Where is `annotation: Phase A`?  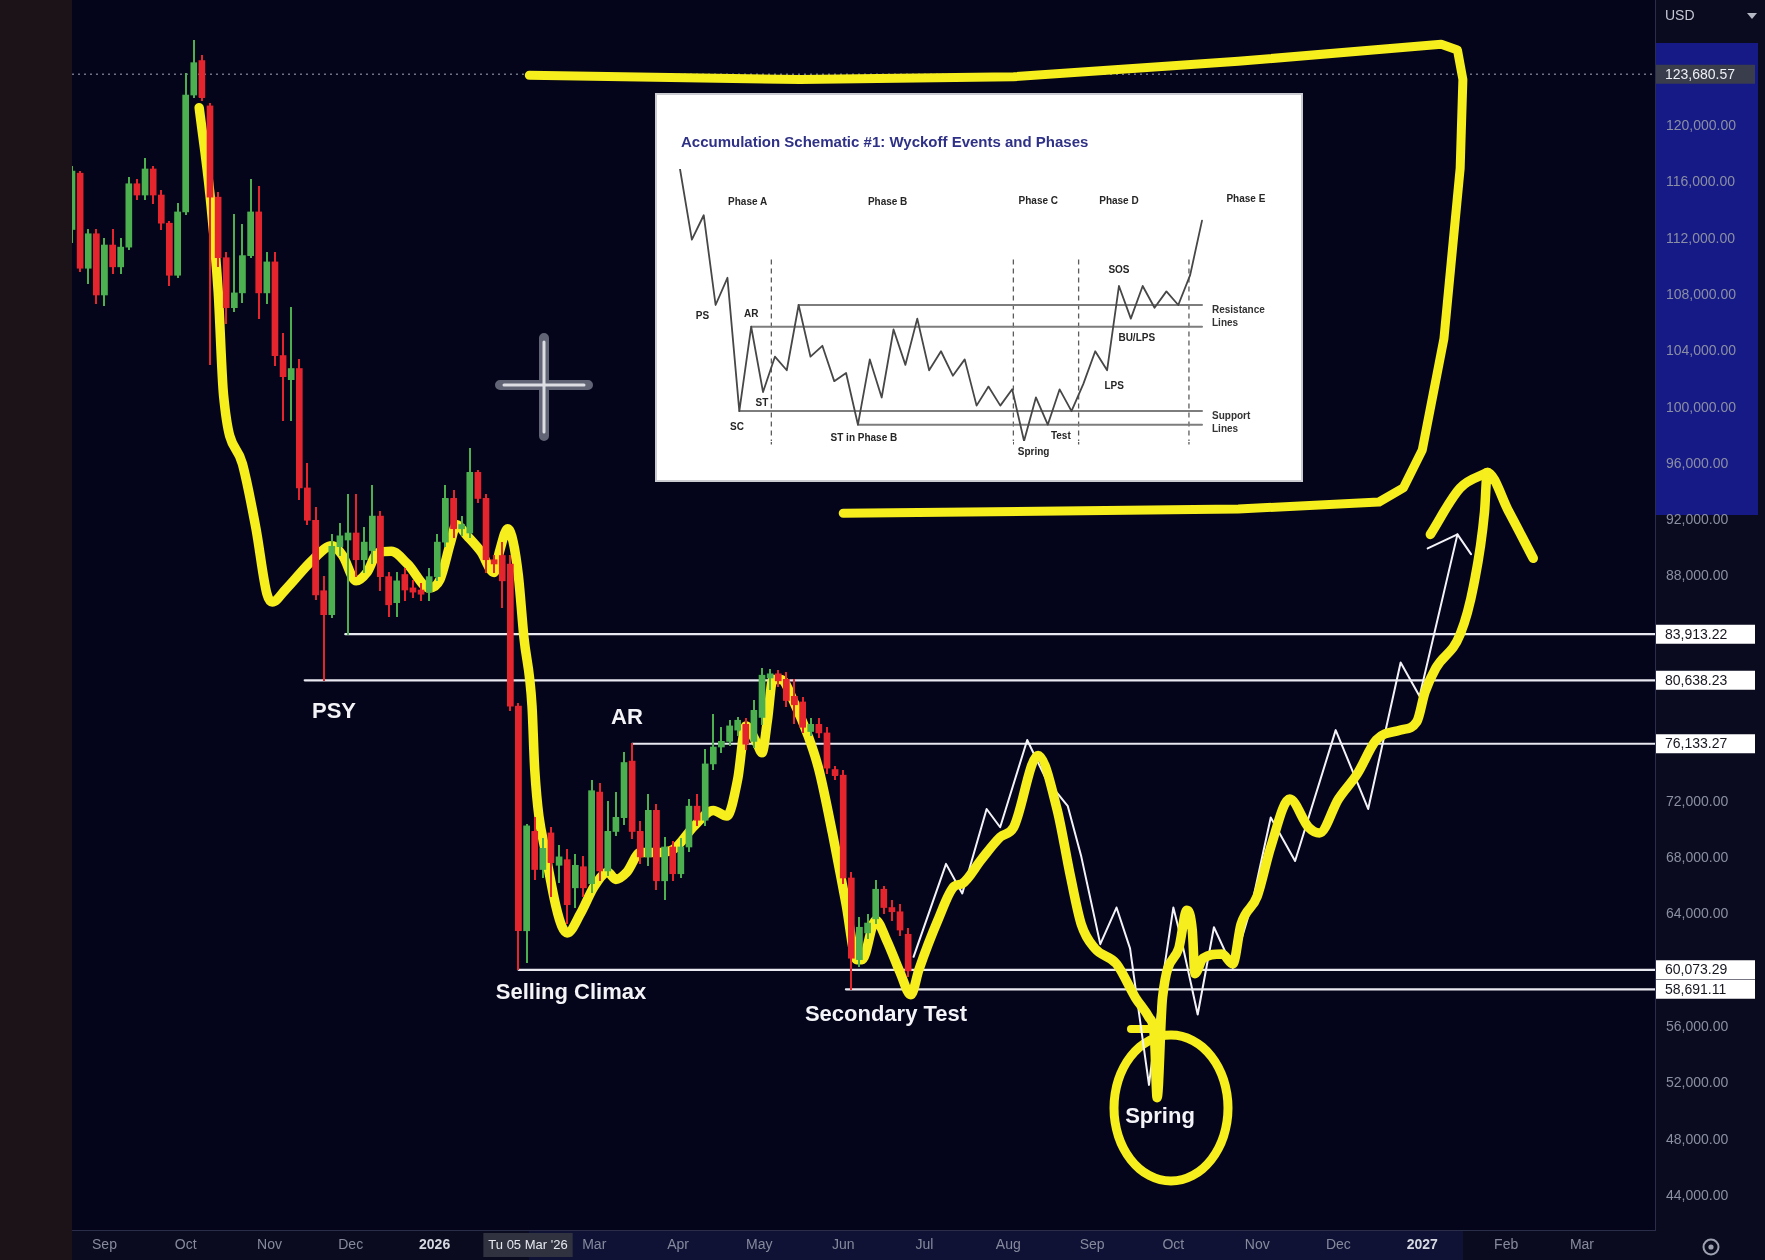
annotation: Phase A is located at coordinates (748, 202).